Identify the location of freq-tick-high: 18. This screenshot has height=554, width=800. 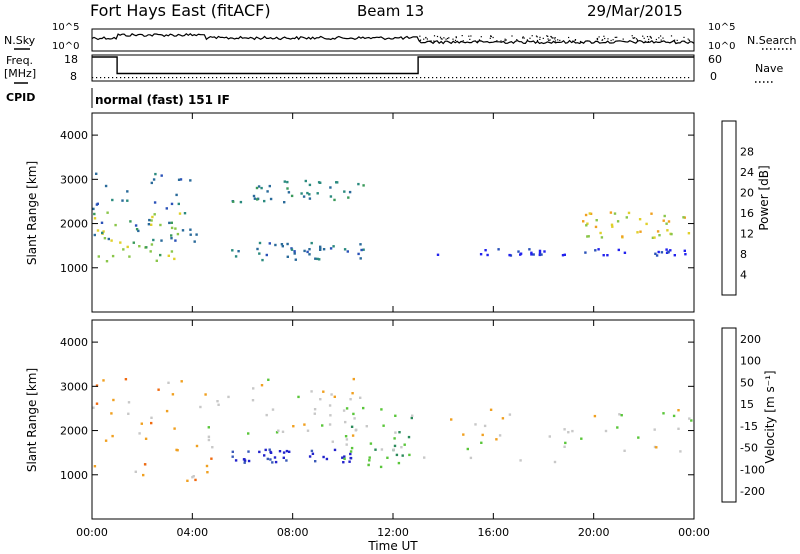
(71, 59).